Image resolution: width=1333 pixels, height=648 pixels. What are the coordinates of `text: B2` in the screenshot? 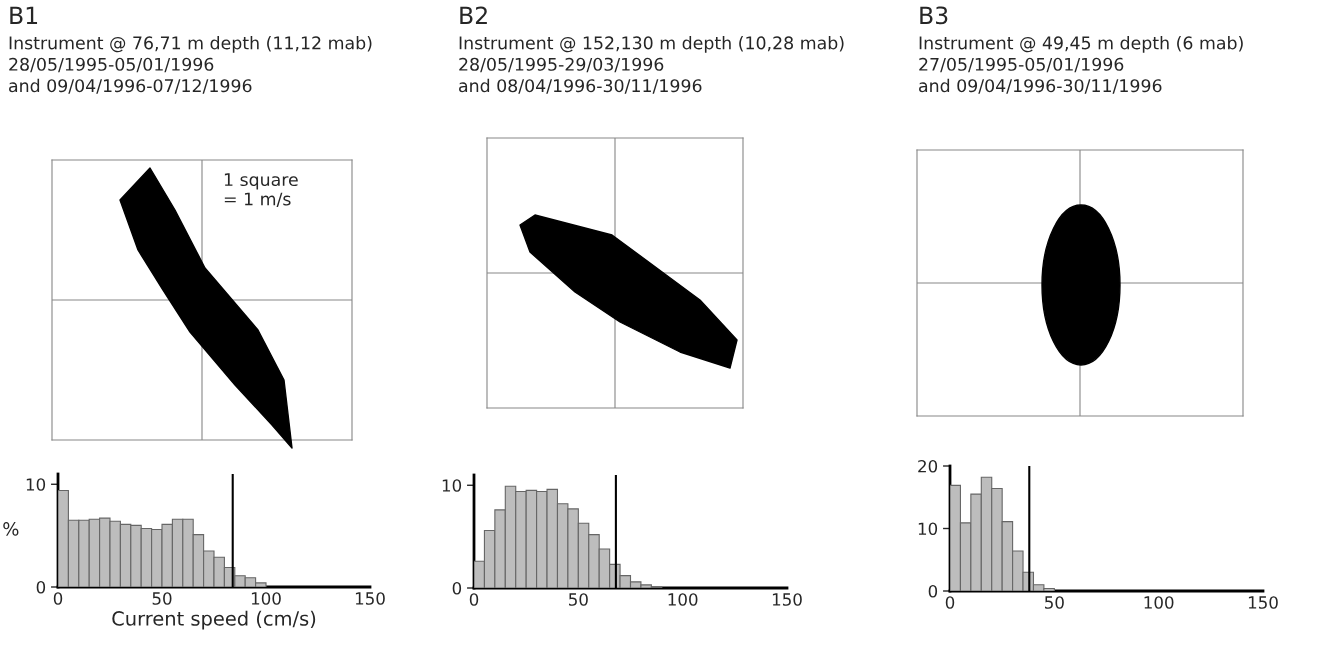 It's located at (473, 15).